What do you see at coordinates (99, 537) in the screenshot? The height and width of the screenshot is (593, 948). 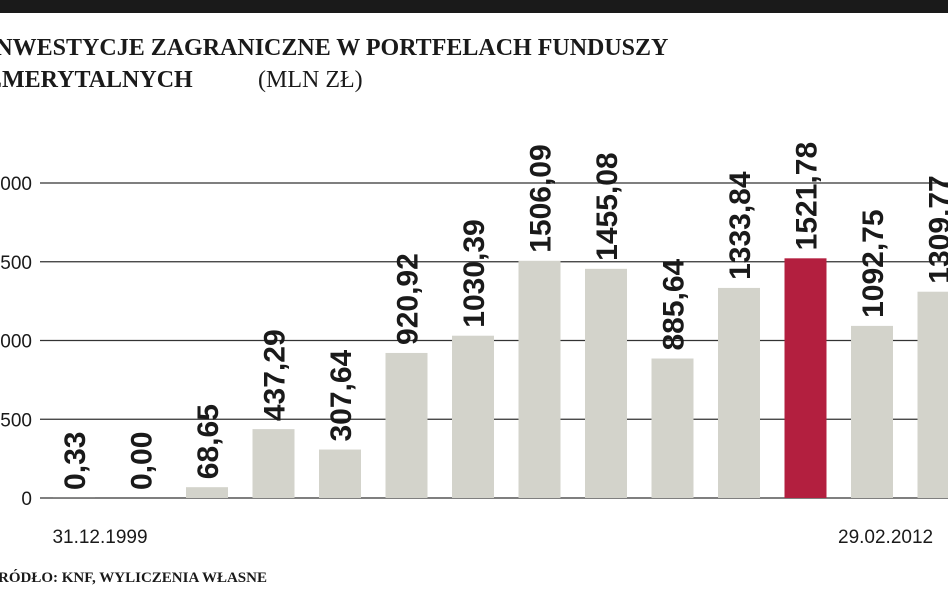 I see `x-tick-label: 31.12.1999` at bounding box center [99, 537].